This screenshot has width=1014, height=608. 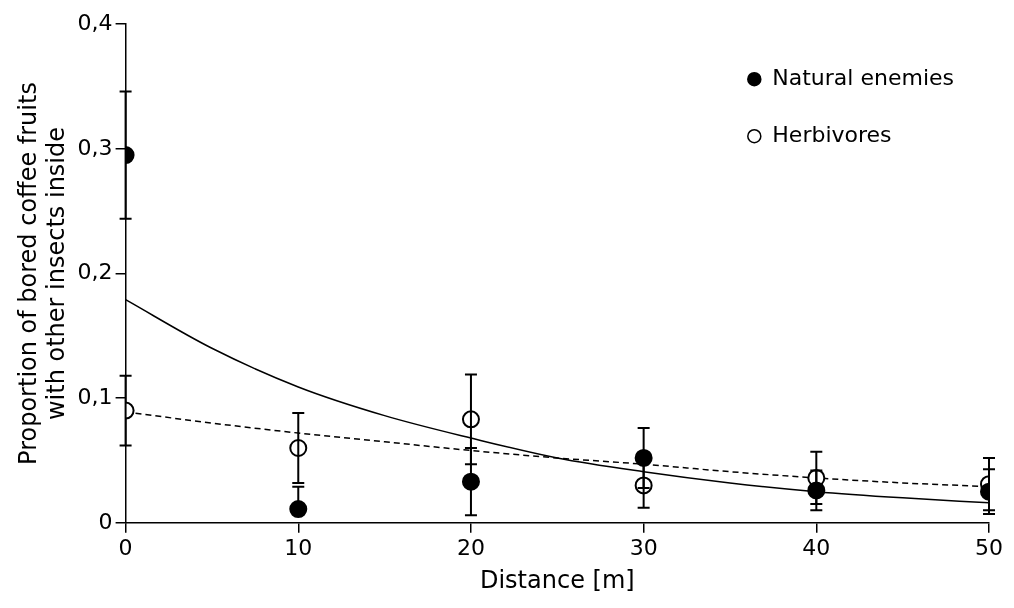 I want to click on y-tick-label: 0,1, so click(x=95, y=396).